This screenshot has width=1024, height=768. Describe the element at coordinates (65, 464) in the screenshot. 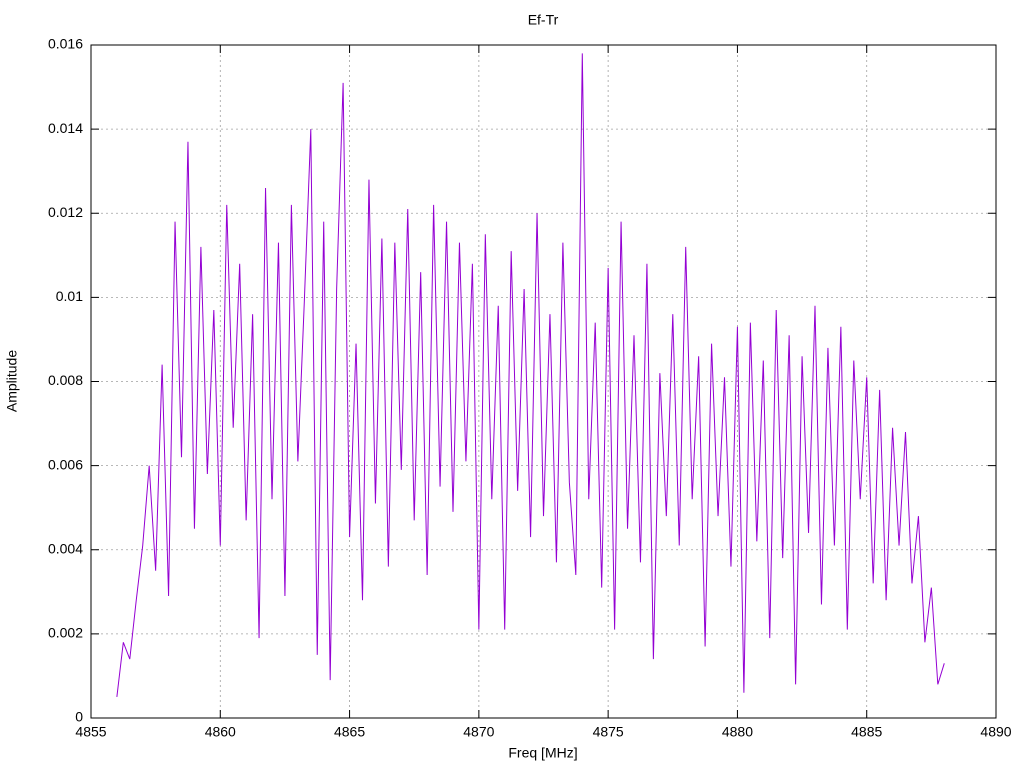

I see `y-tick-label: 0.006` at that location.